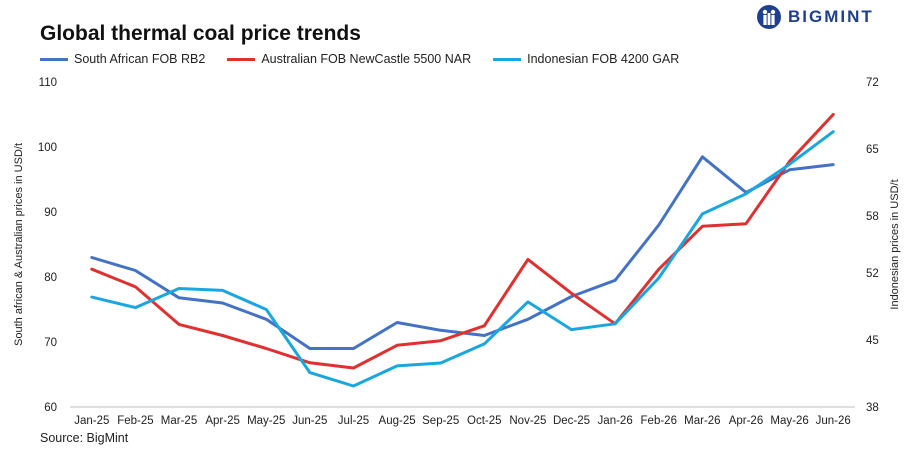  Describe the element at coordinates (50, 343) in the screenshot. I see `y-left-tick-label: 70` at that location.